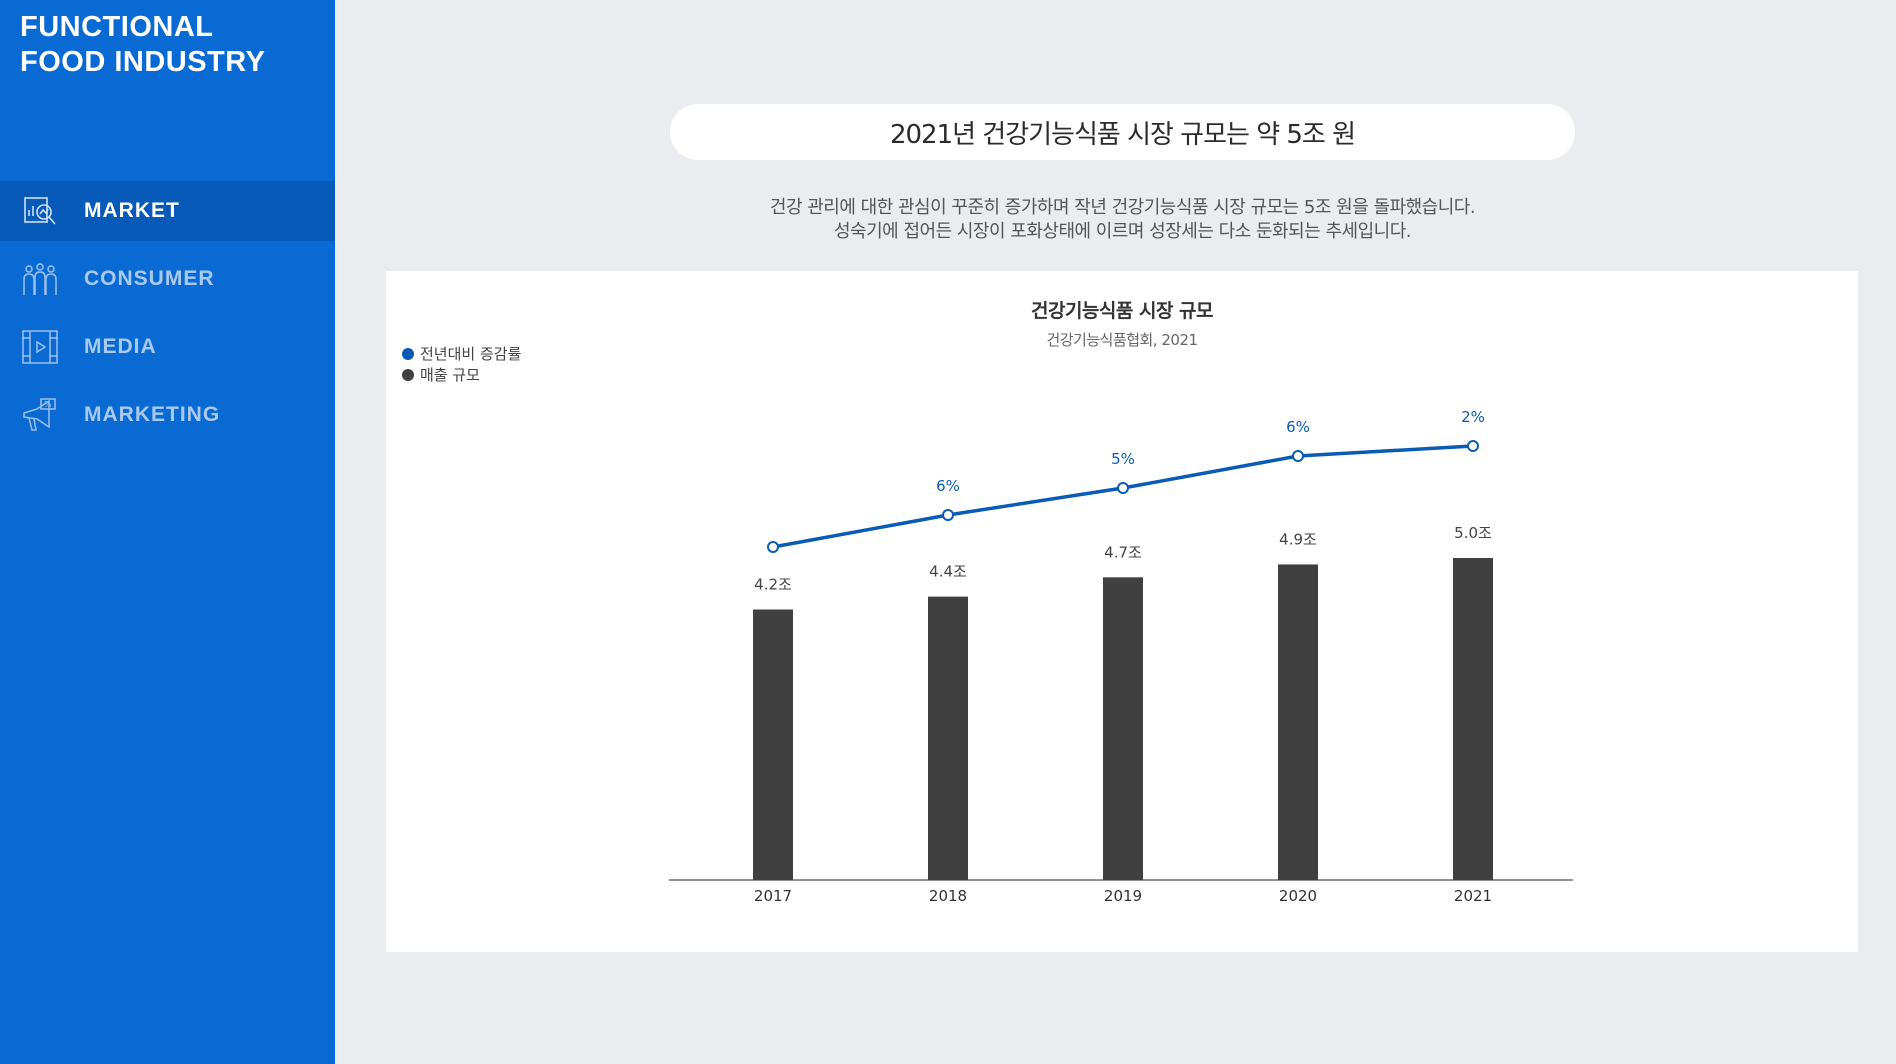  I want to click on tick-label-2017: 2017, so click(773, 896).